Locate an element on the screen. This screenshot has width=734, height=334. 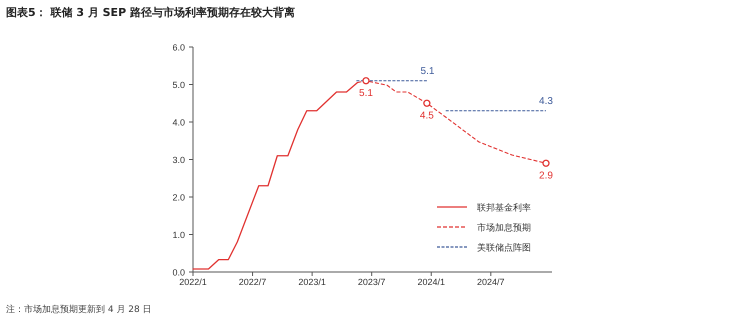
annotation: 4.3 is located at coordinates (546, 101).